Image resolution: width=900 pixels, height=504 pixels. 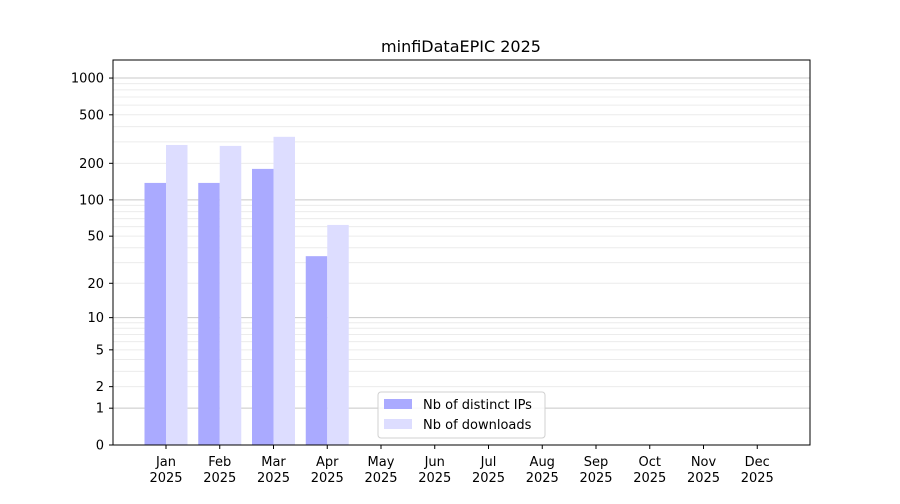 I want to click on y-tick-label: 1000, so click(x=87, y=79).